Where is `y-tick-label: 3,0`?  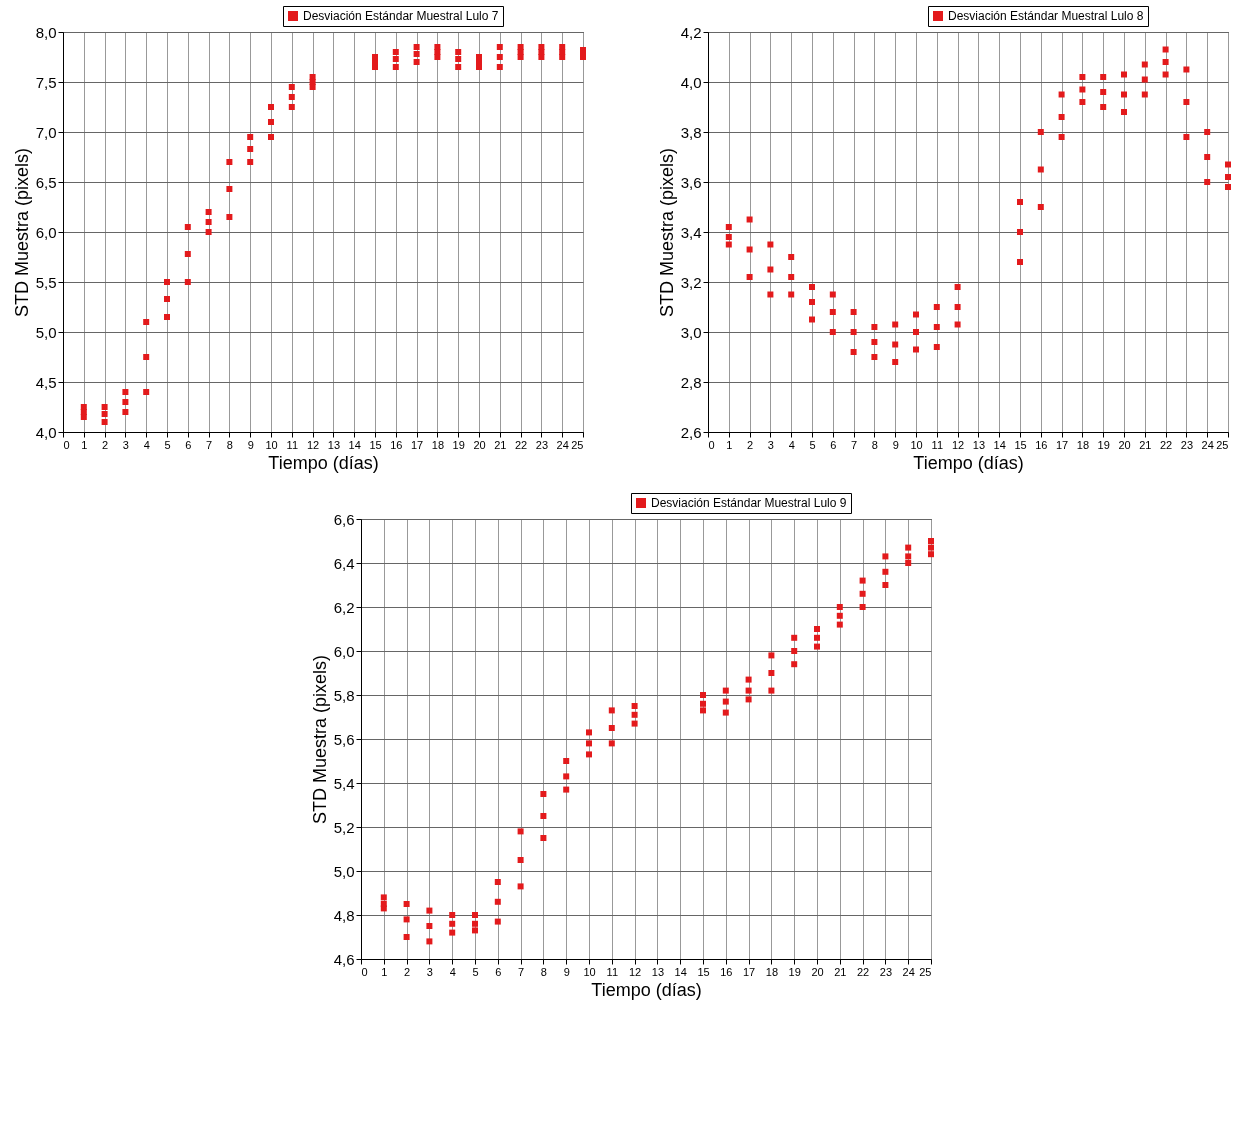
y-tick-label: 3,0 is located at coordinates (691, 332).